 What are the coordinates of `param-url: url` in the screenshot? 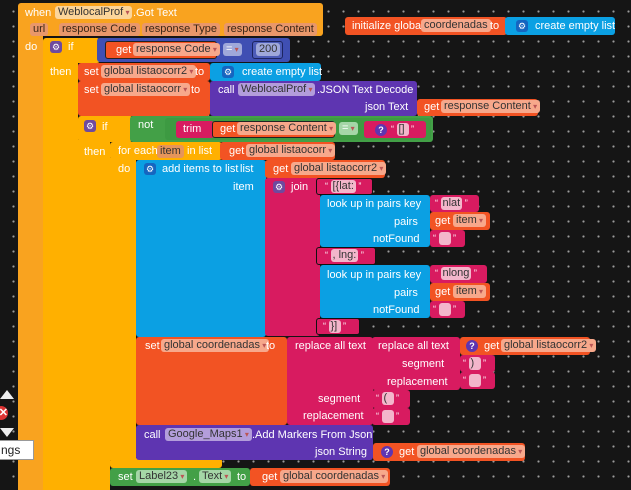 It's located at (39, 29).